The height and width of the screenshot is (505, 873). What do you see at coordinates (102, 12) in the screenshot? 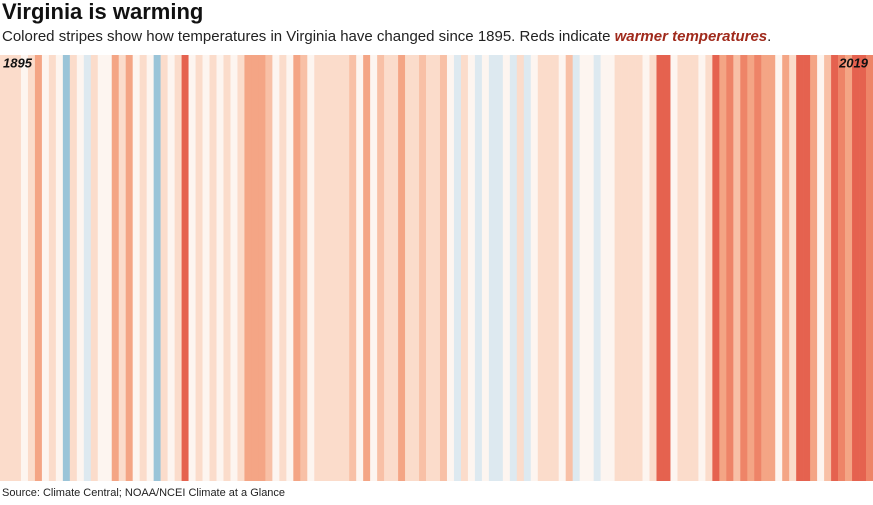
I see `chart-title: Virginia is warming` at bounding box center [102, 12].